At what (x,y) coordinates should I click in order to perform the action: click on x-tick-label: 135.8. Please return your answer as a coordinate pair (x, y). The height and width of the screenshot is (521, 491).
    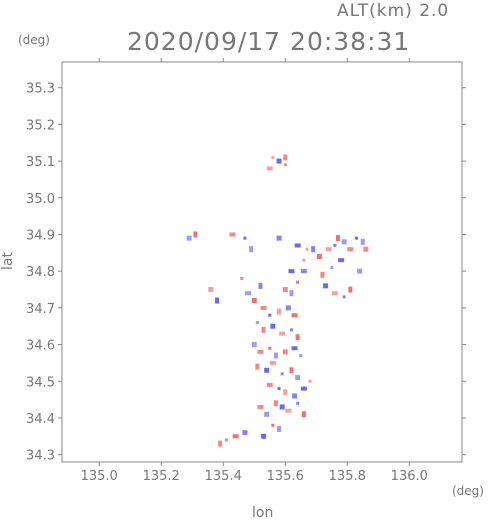
    Looking at the image, I should click on (347, 476).